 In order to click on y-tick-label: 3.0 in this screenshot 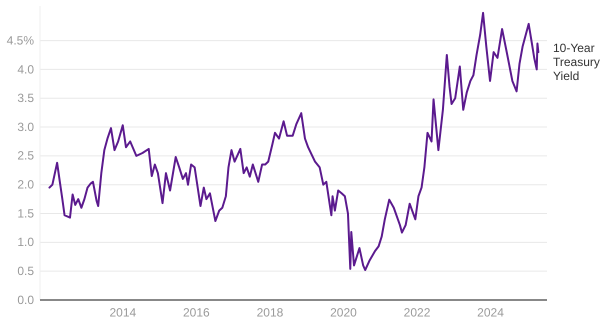, I will do `click(25, 127)`.